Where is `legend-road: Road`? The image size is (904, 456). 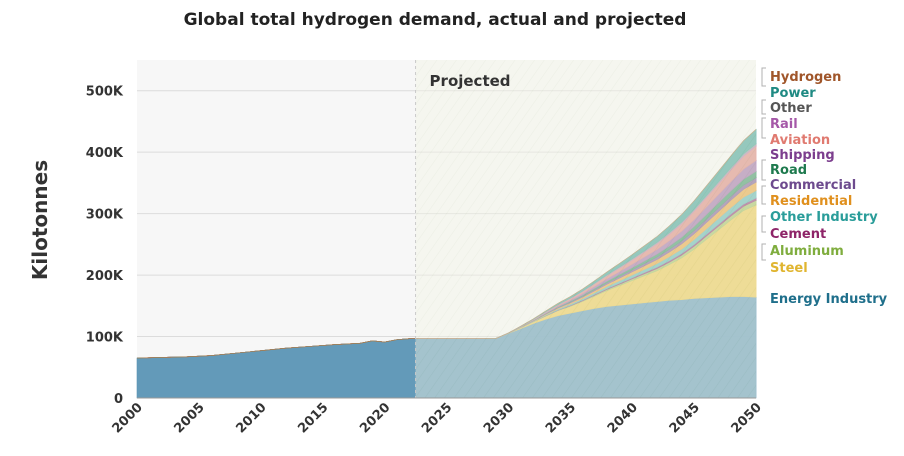
legend-road: Road is located at coordinates (788, 170).